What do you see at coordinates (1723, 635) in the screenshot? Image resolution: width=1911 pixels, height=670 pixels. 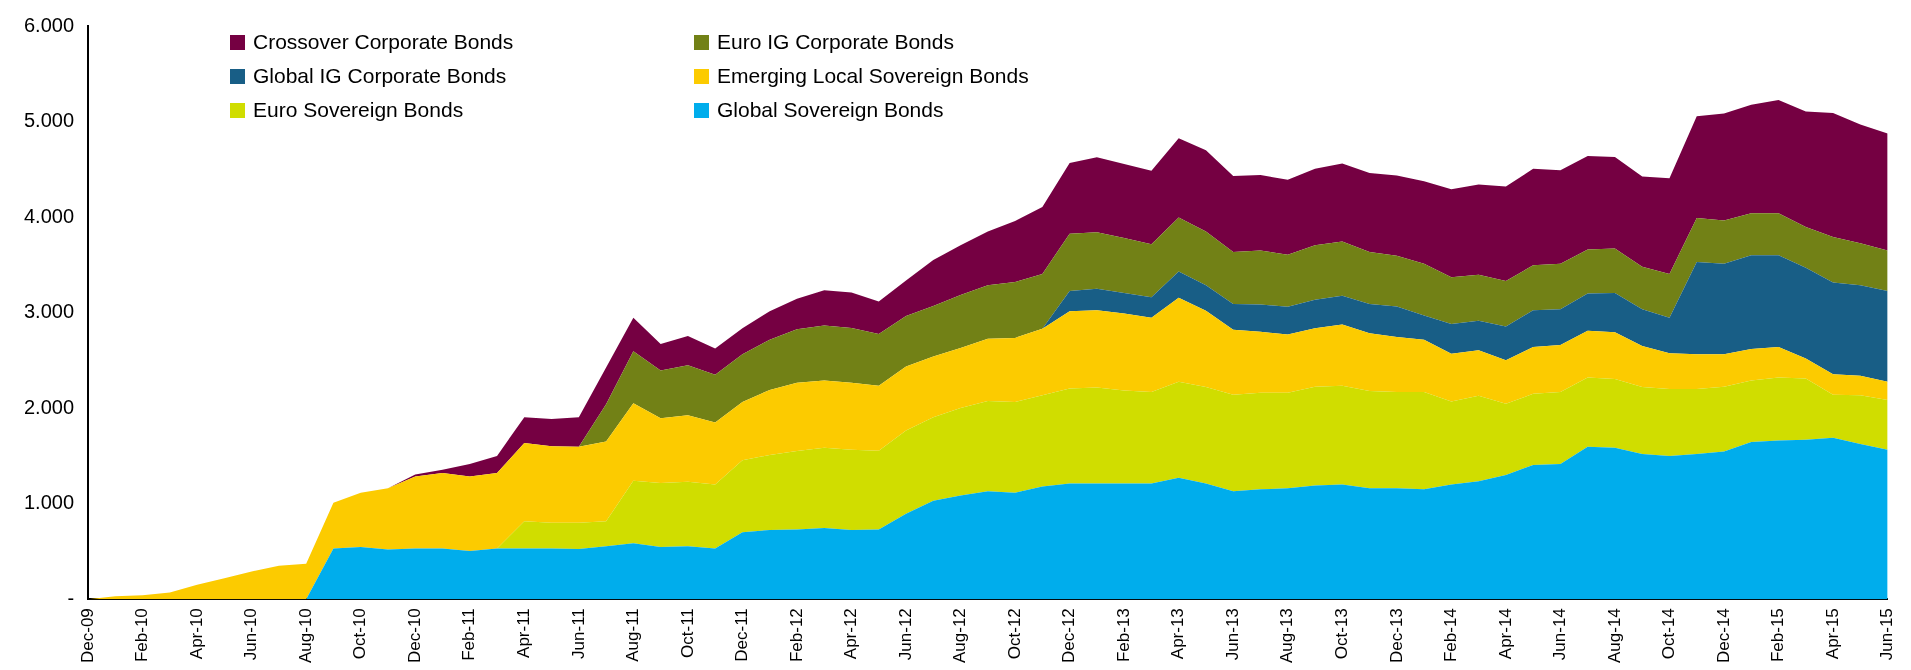 I see `x-tick-label: Dec-14` at bounding box center [1723, 635].